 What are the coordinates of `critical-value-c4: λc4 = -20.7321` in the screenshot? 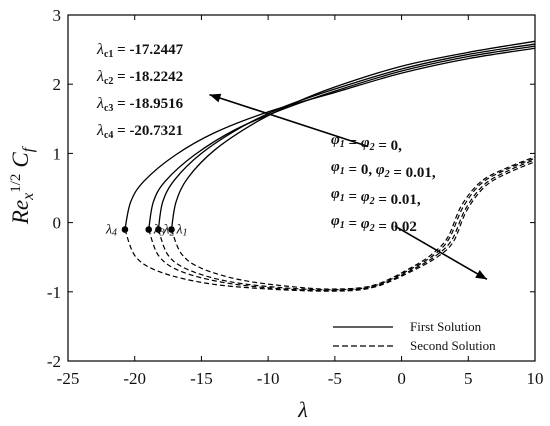 It's located at (139, 131).